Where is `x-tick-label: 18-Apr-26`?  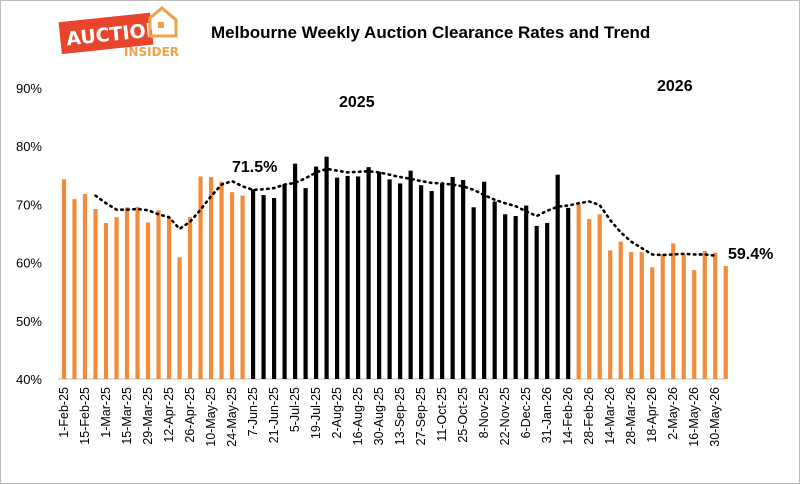
x-tick-label: 18-Apr-26 is located at coordinates (652, 415).